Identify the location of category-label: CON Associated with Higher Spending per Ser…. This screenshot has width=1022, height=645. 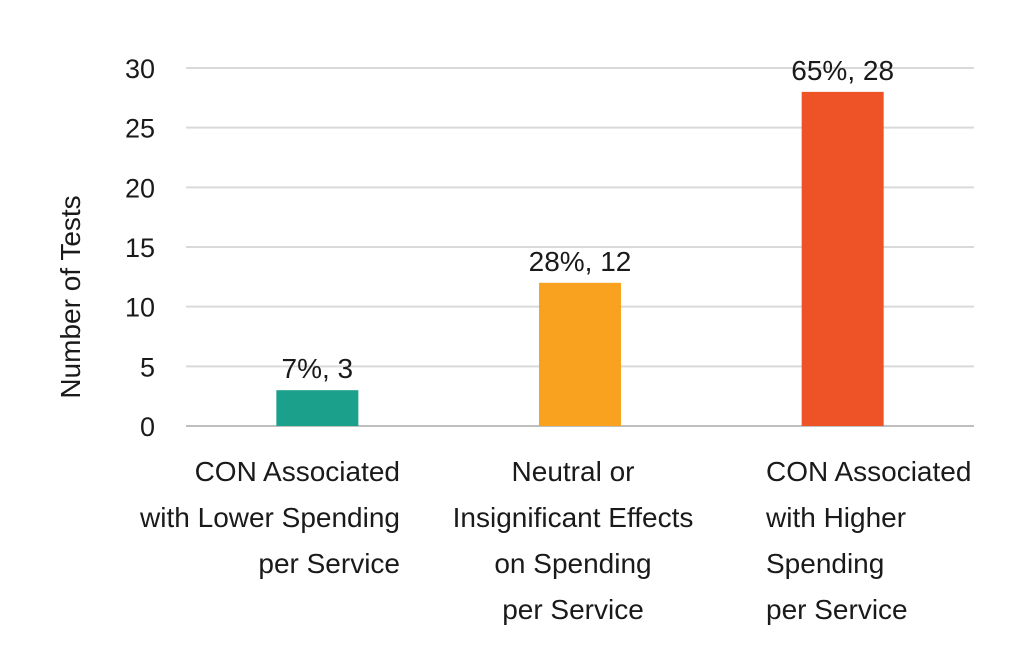
(868, 540).